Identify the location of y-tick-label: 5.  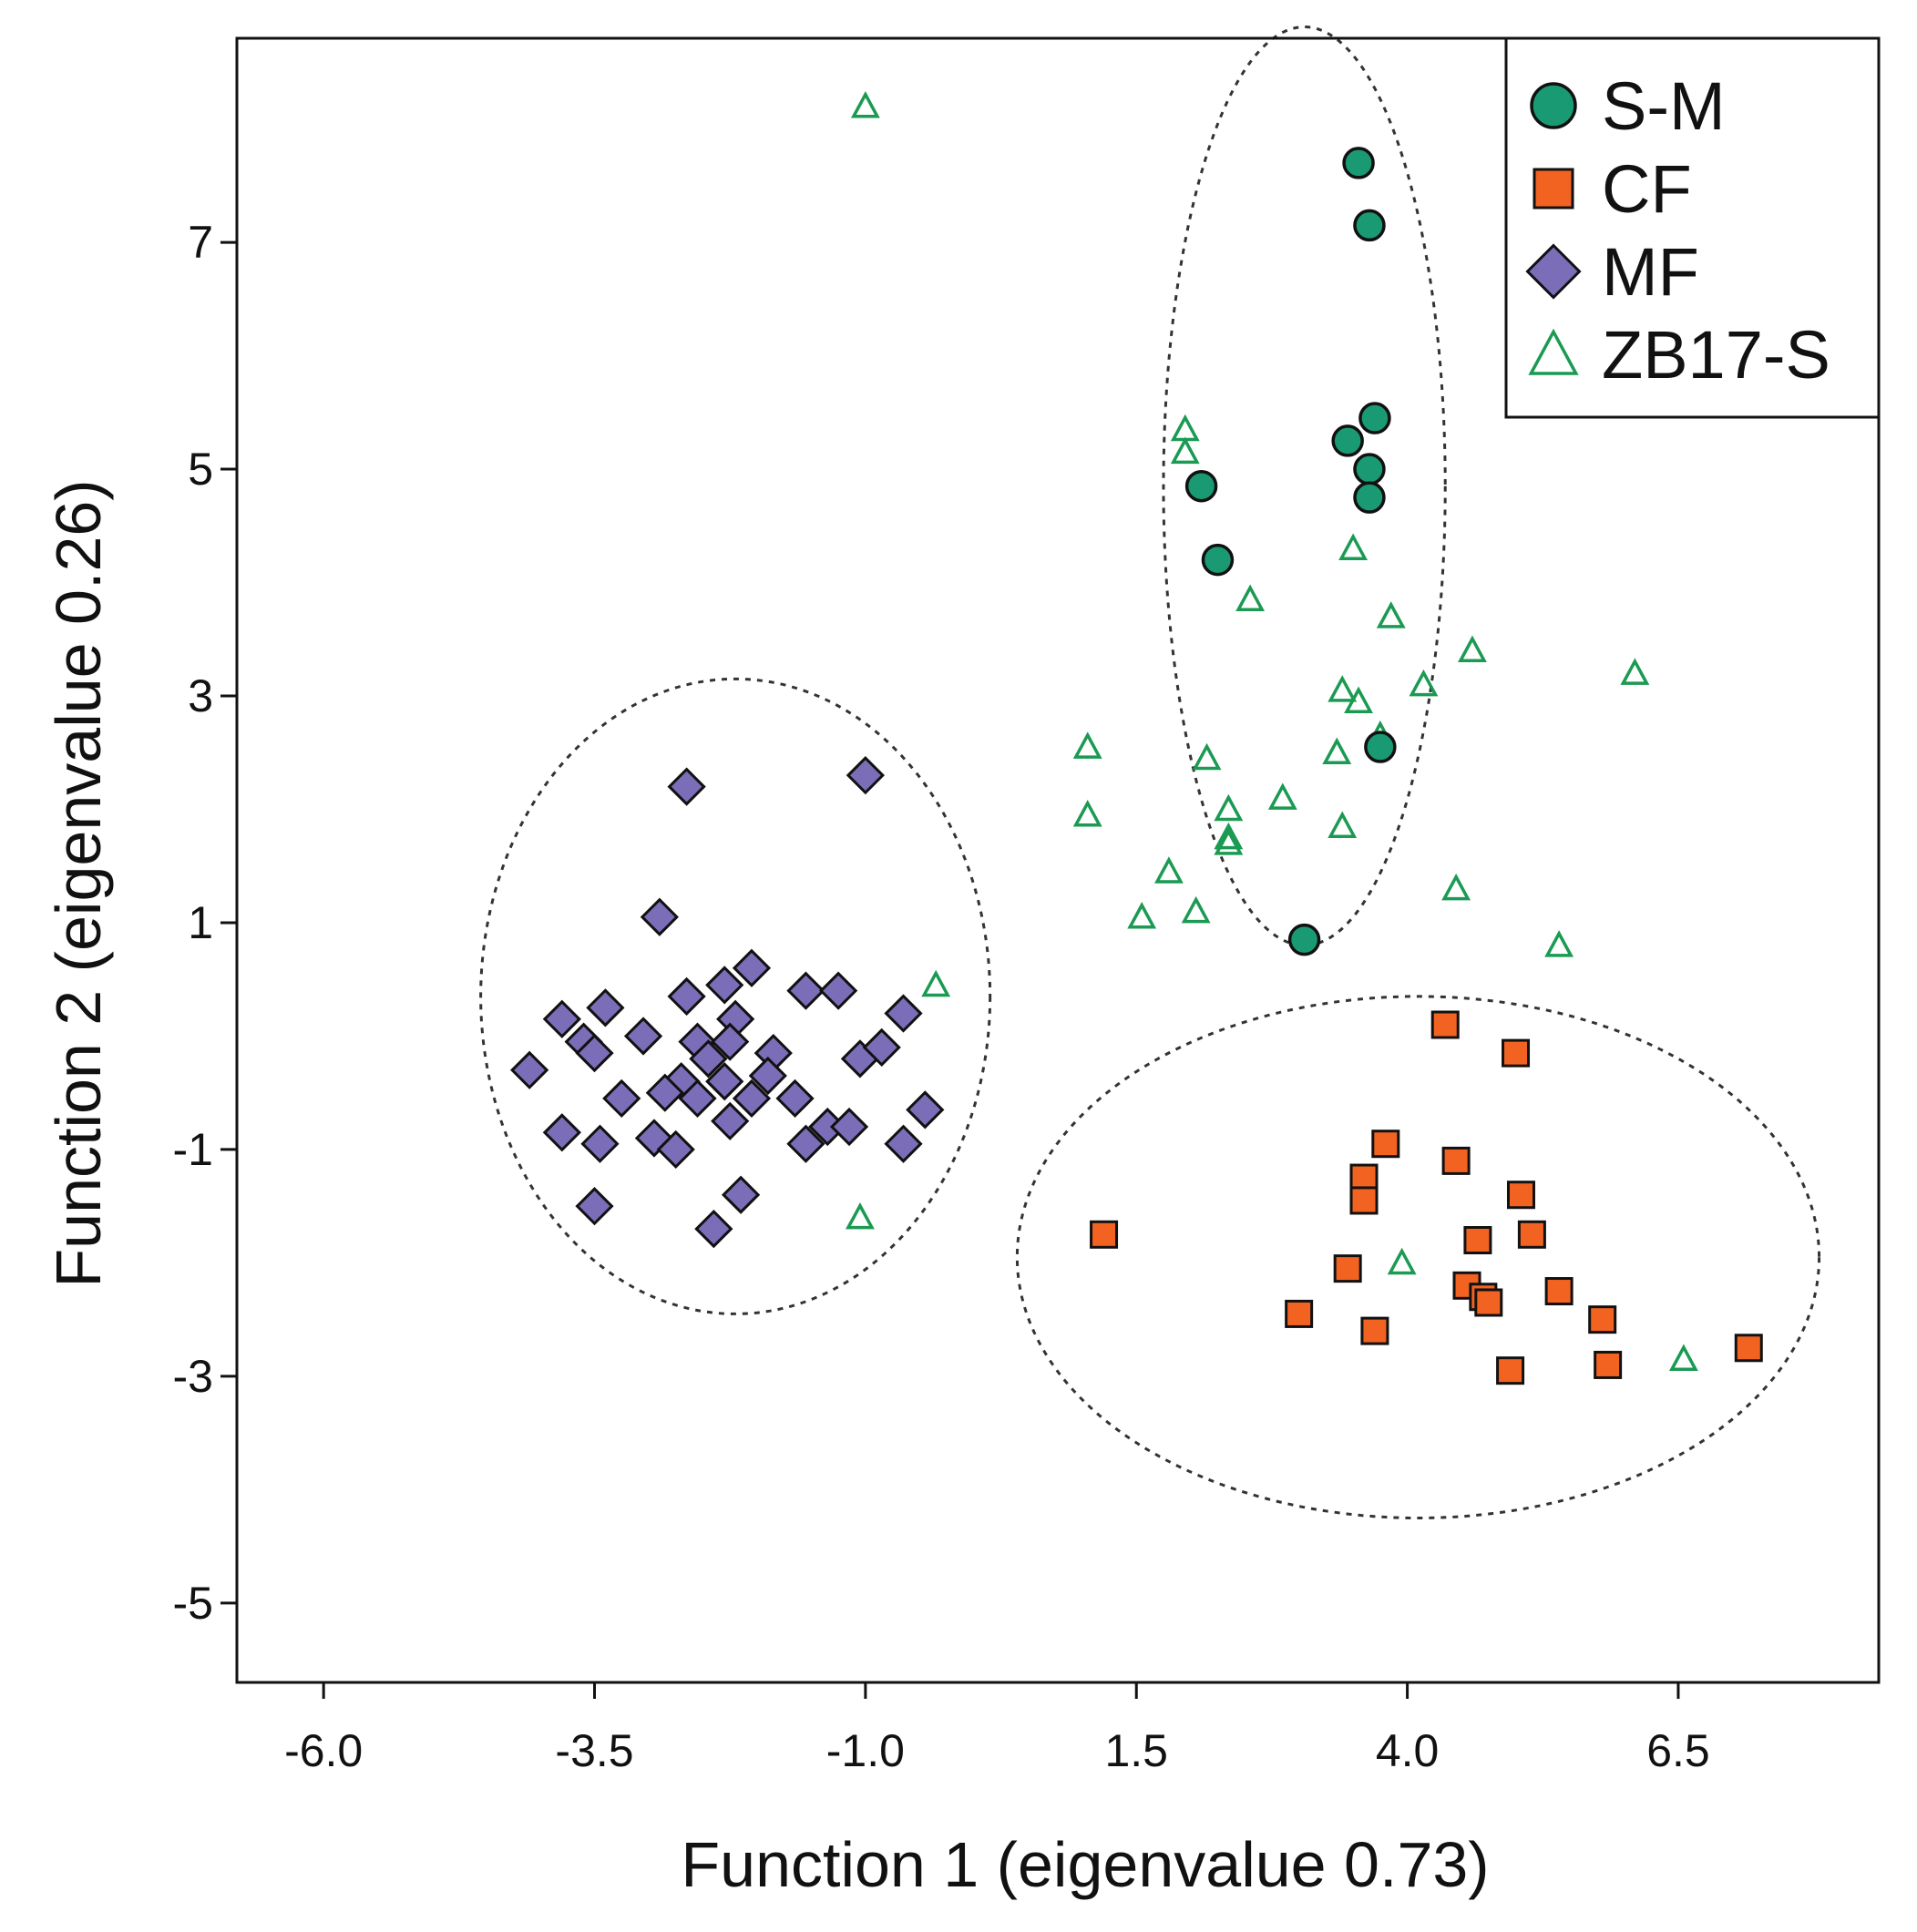
(200, 470).